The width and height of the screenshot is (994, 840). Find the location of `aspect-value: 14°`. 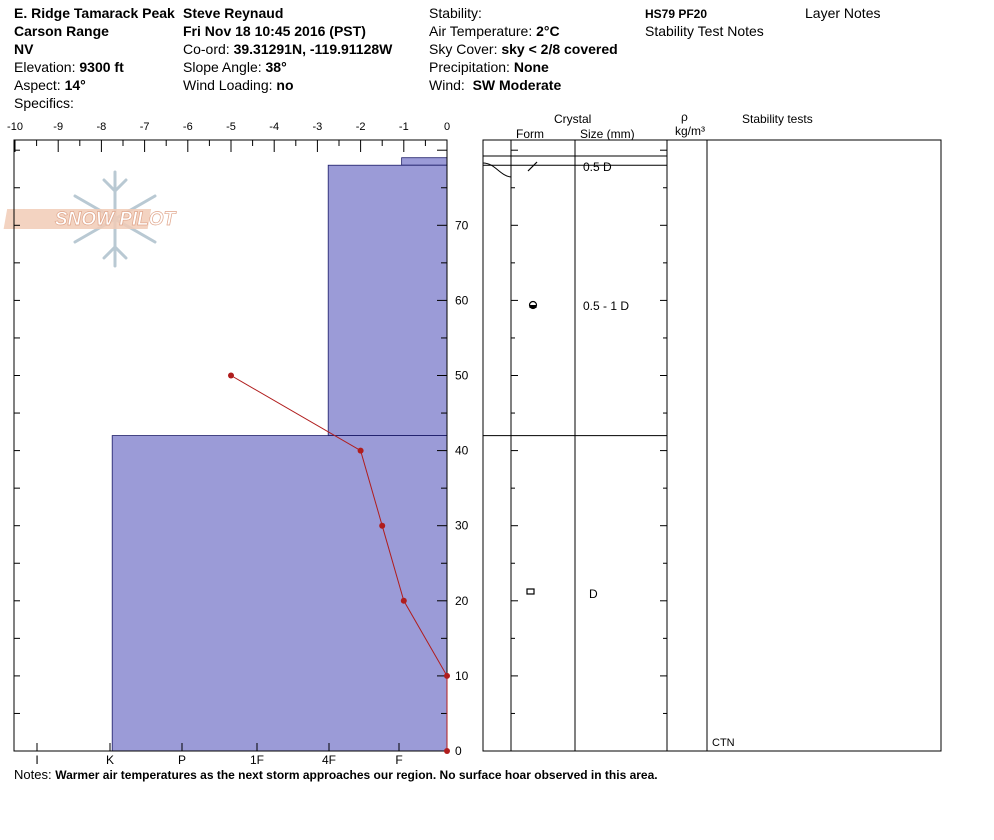

aspect-value: 14° is located at coordinates (75, 85).